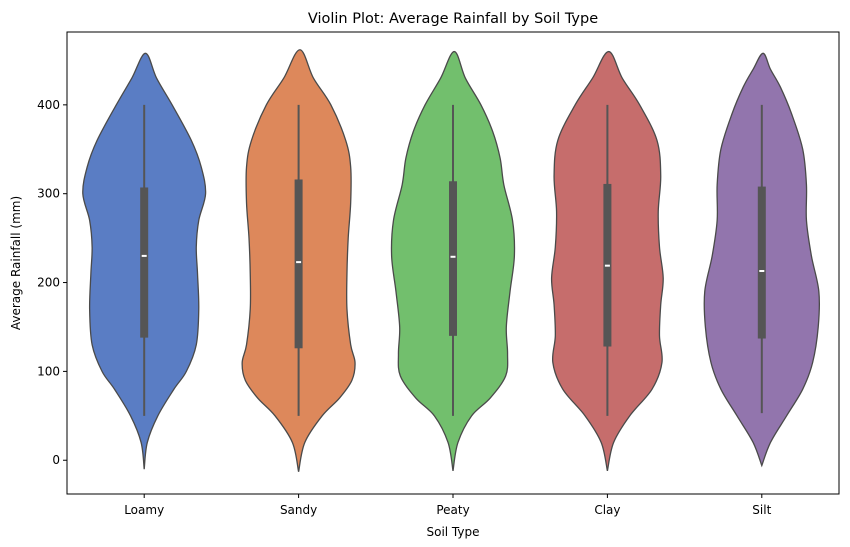 The image size is (850, 547). What do you see at coordinates (56, 460) in the screenshot?
I see `y-tick-label: 0` at bounding box center [56, 460].